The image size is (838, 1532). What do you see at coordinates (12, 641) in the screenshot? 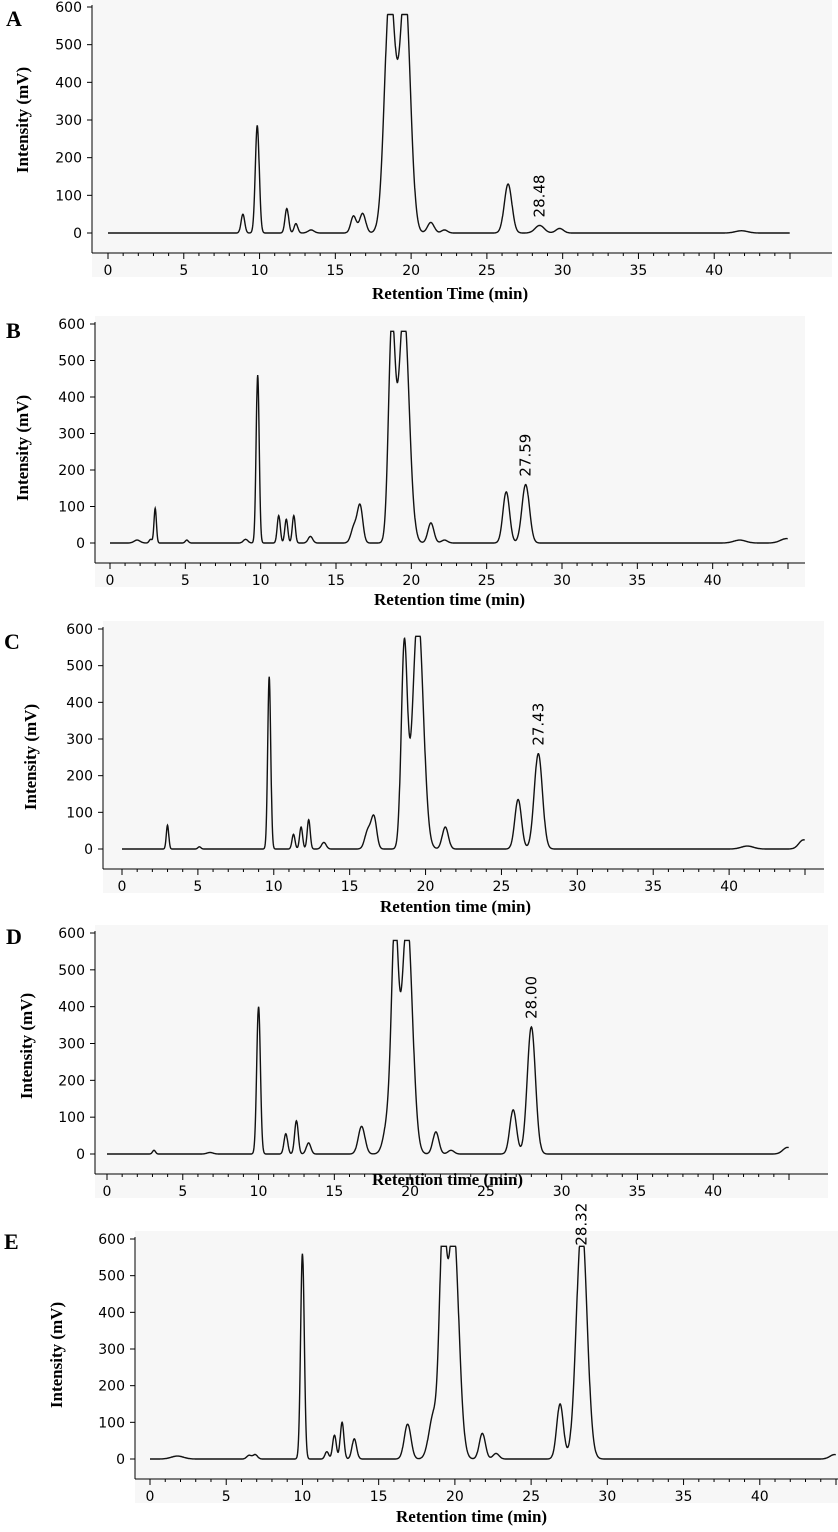
I see `panel-label: C` at bounding box center [12, 641].